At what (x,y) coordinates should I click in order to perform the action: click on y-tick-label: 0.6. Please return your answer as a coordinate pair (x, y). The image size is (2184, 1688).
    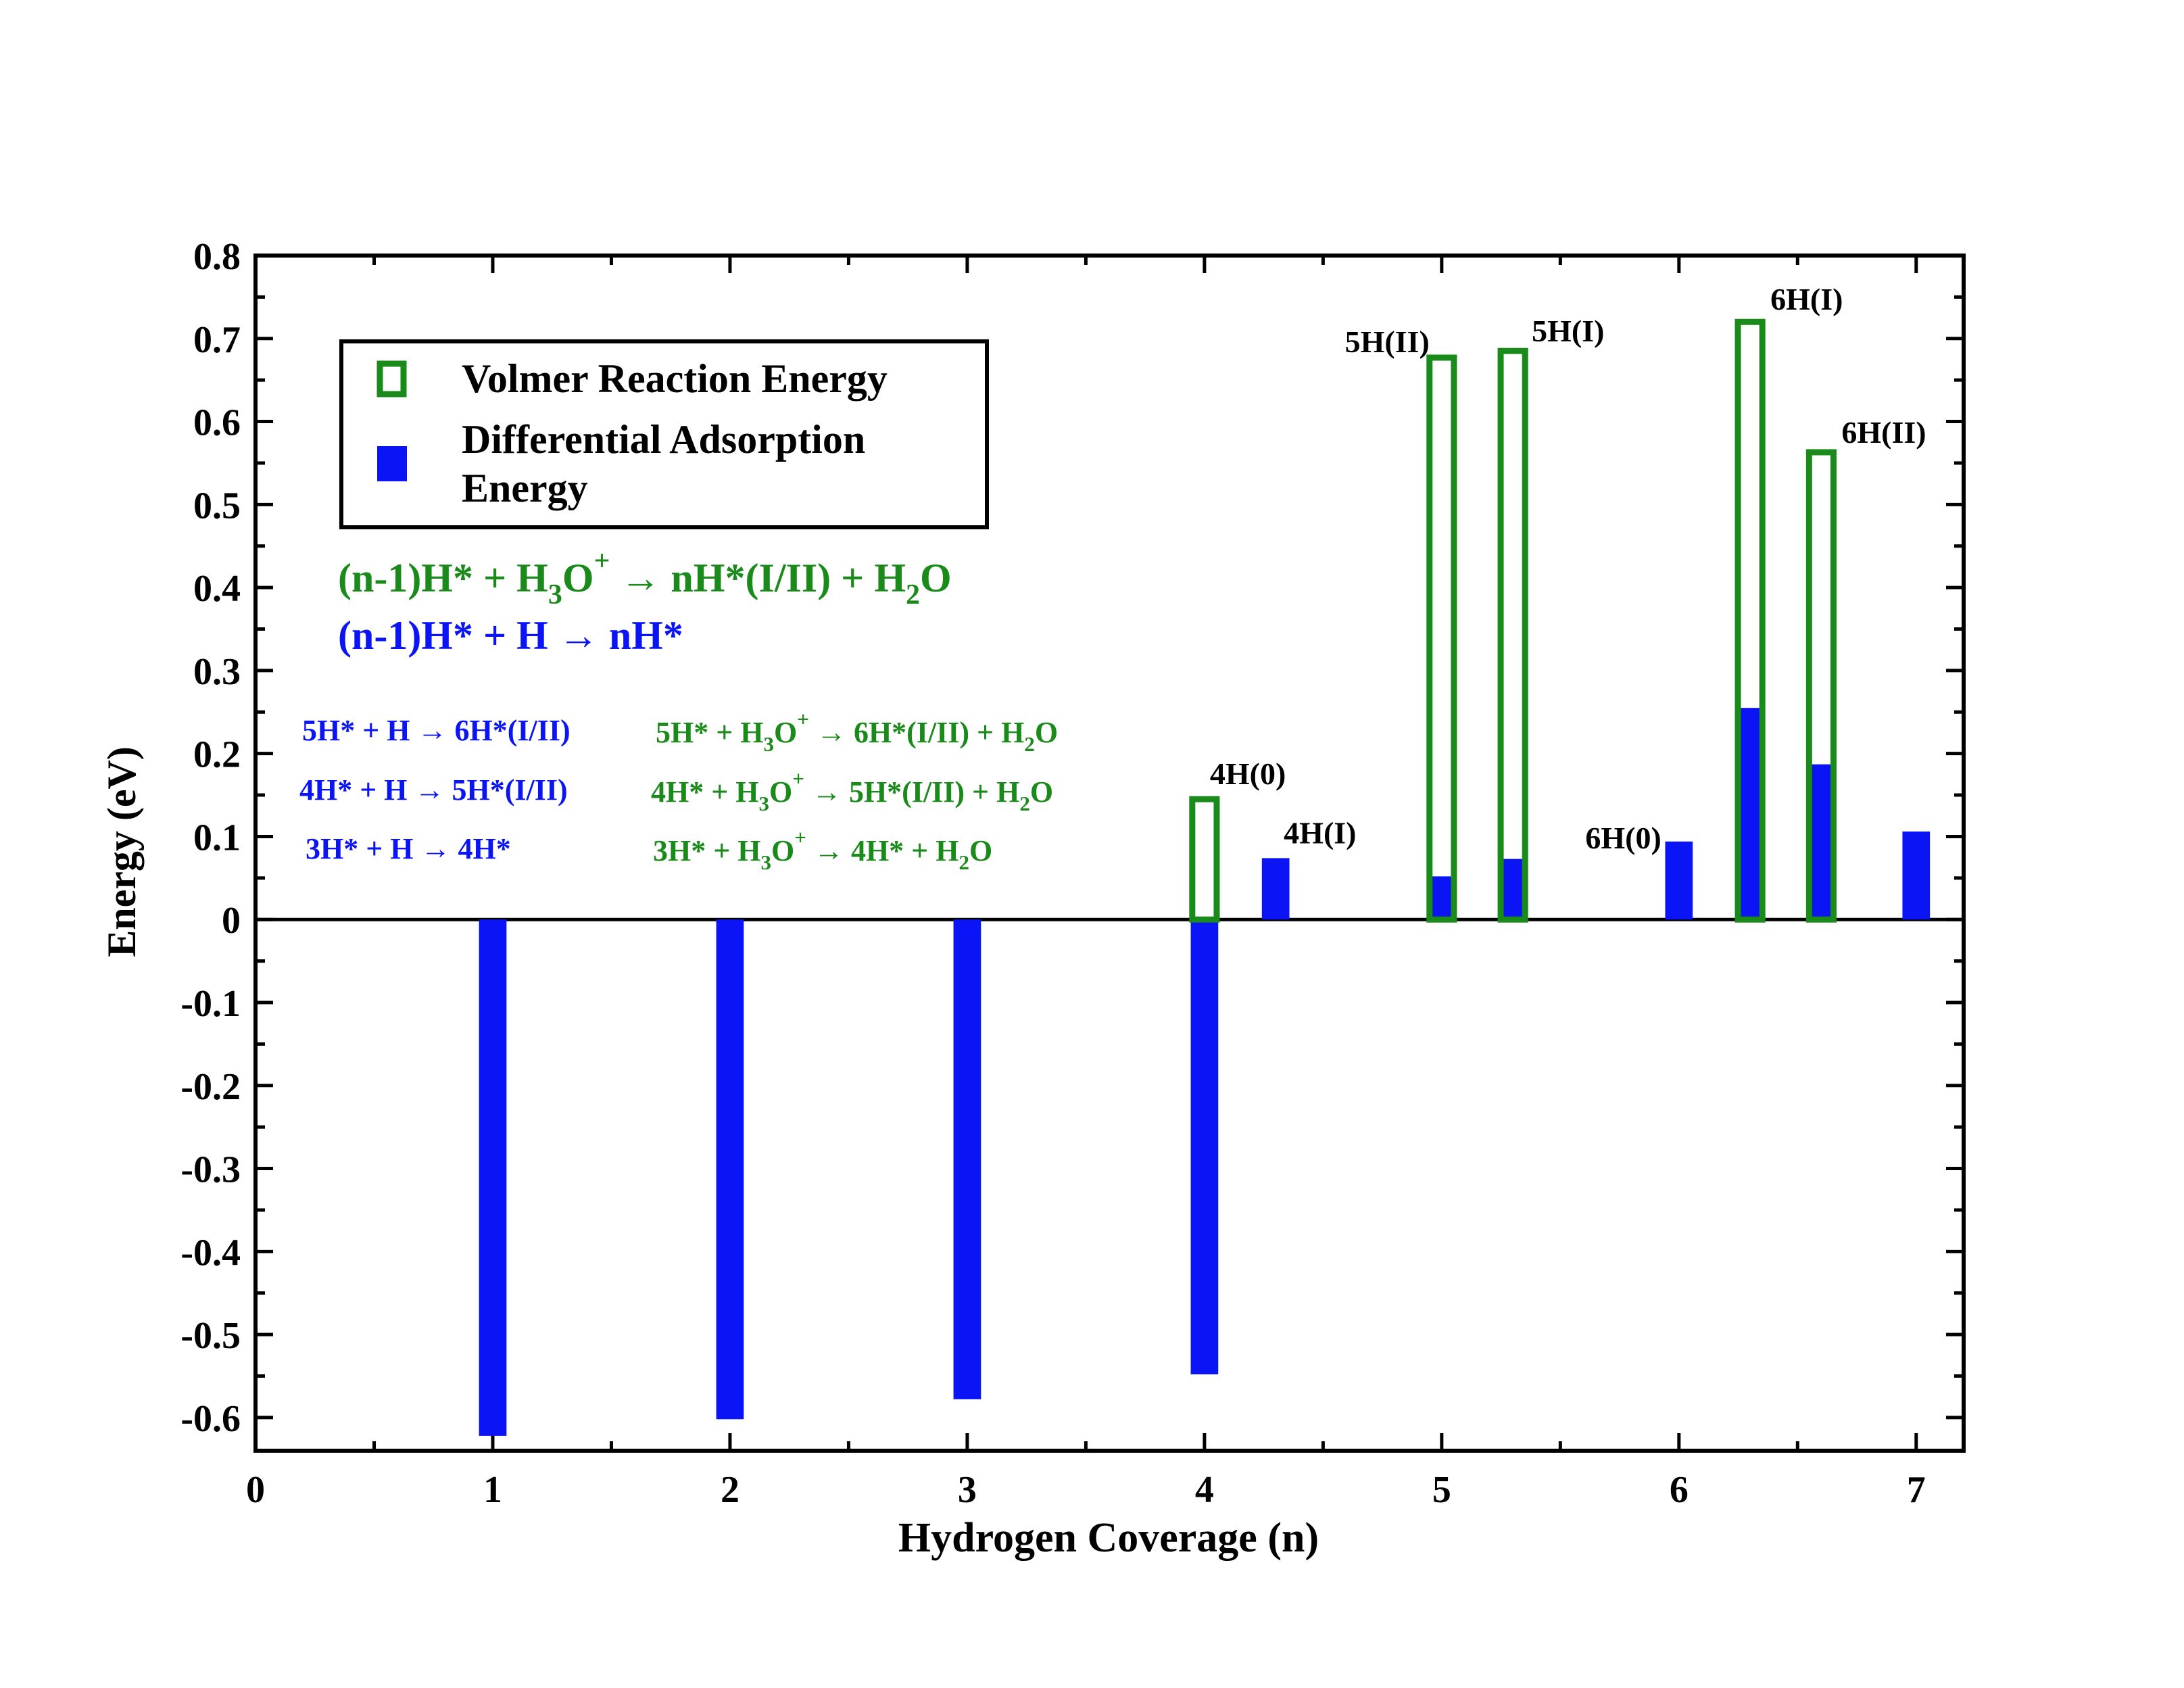
    Looking at the image, I should click on (217, 423).